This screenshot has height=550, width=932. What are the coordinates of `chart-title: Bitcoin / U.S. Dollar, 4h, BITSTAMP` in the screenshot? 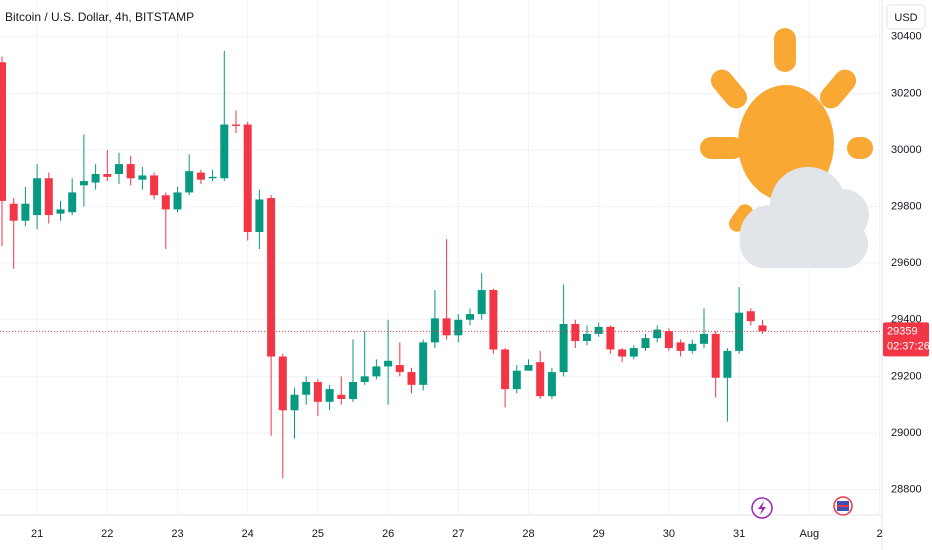 It's located at (99, 17).